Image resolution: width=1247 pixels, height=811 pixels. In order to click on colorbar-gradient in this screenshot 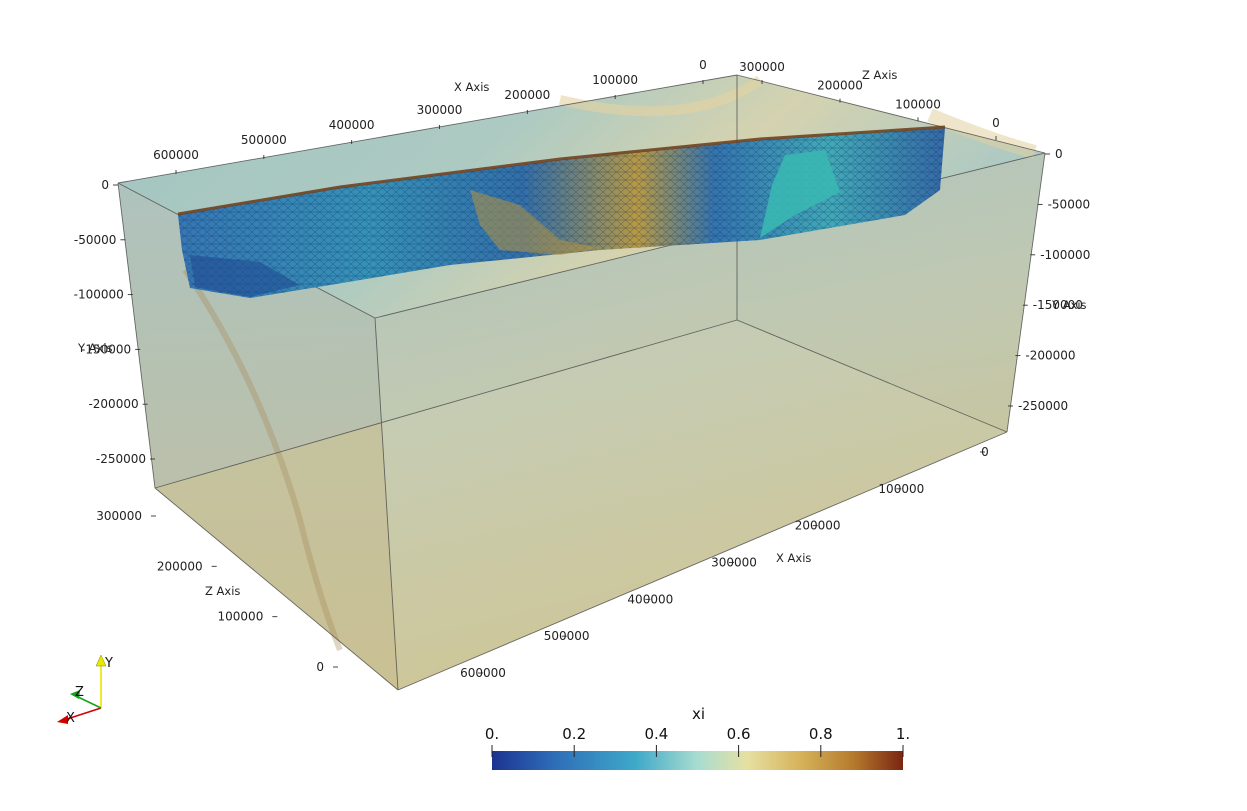, I will do `click(697, 760)`.